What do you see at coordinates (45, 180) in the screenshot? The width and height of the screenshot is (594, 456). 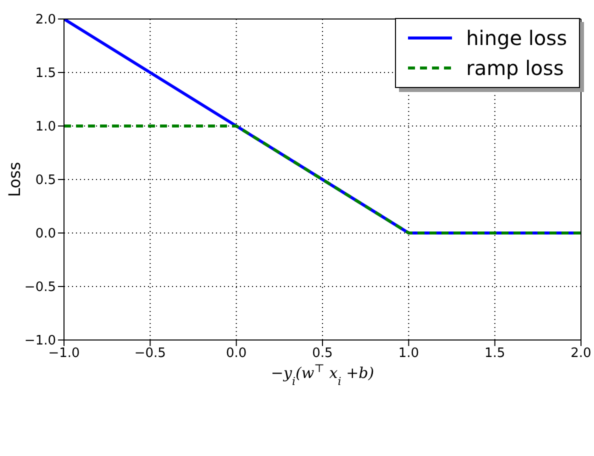 I see `y-tick-label: 0.5` at bounding box center [45, 180].